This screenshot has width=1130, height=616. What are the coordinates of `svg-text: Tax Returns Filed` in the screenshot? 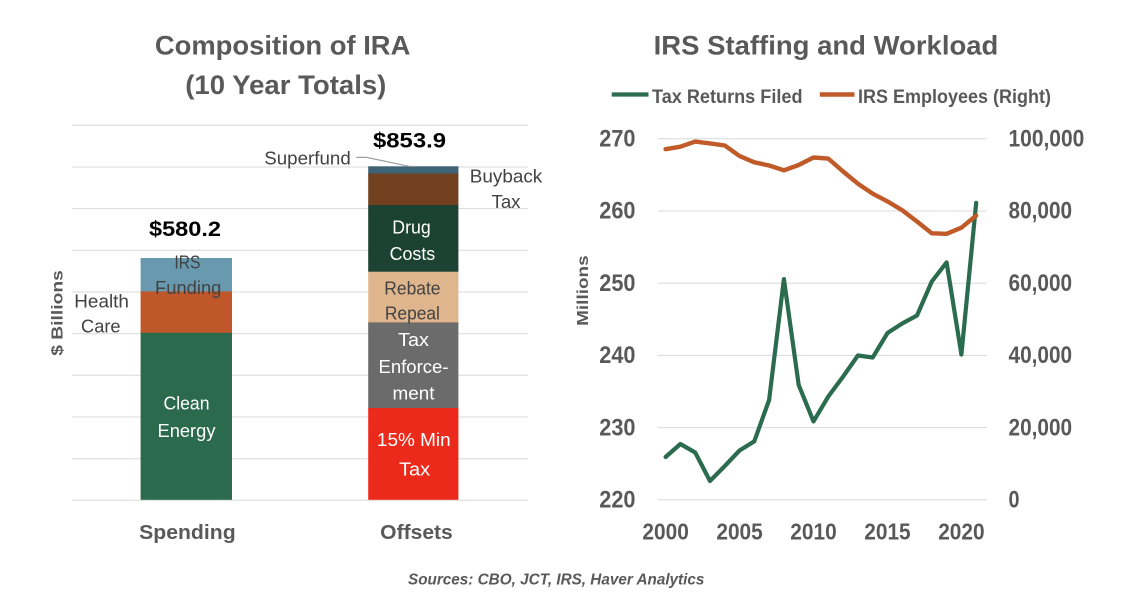 It's located at (727, 97).